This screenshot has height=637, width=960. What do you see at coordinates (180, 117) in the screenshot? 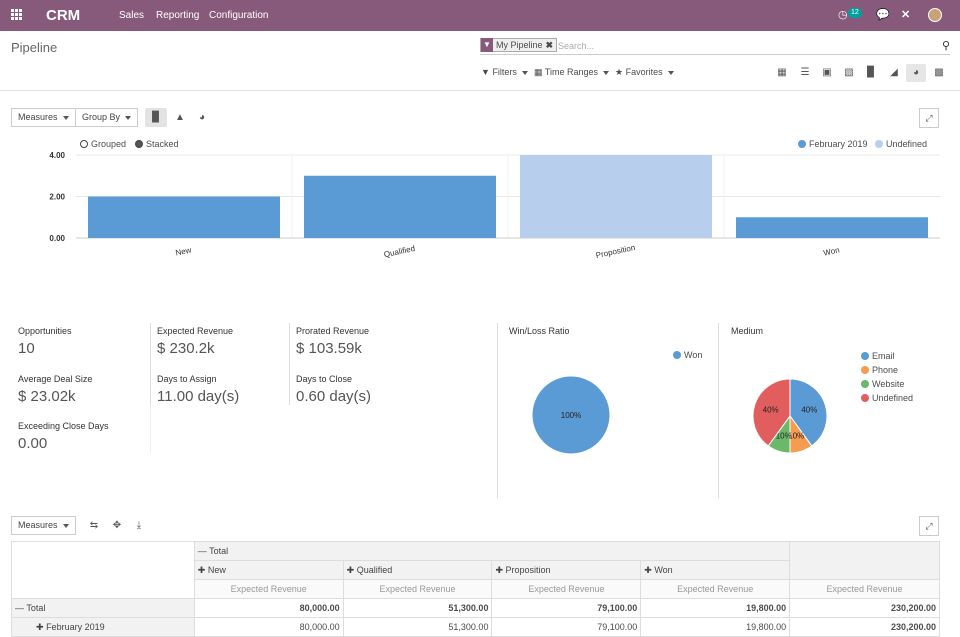
I see `line-chart-icon: ▲` at bounding box center [180, 117].